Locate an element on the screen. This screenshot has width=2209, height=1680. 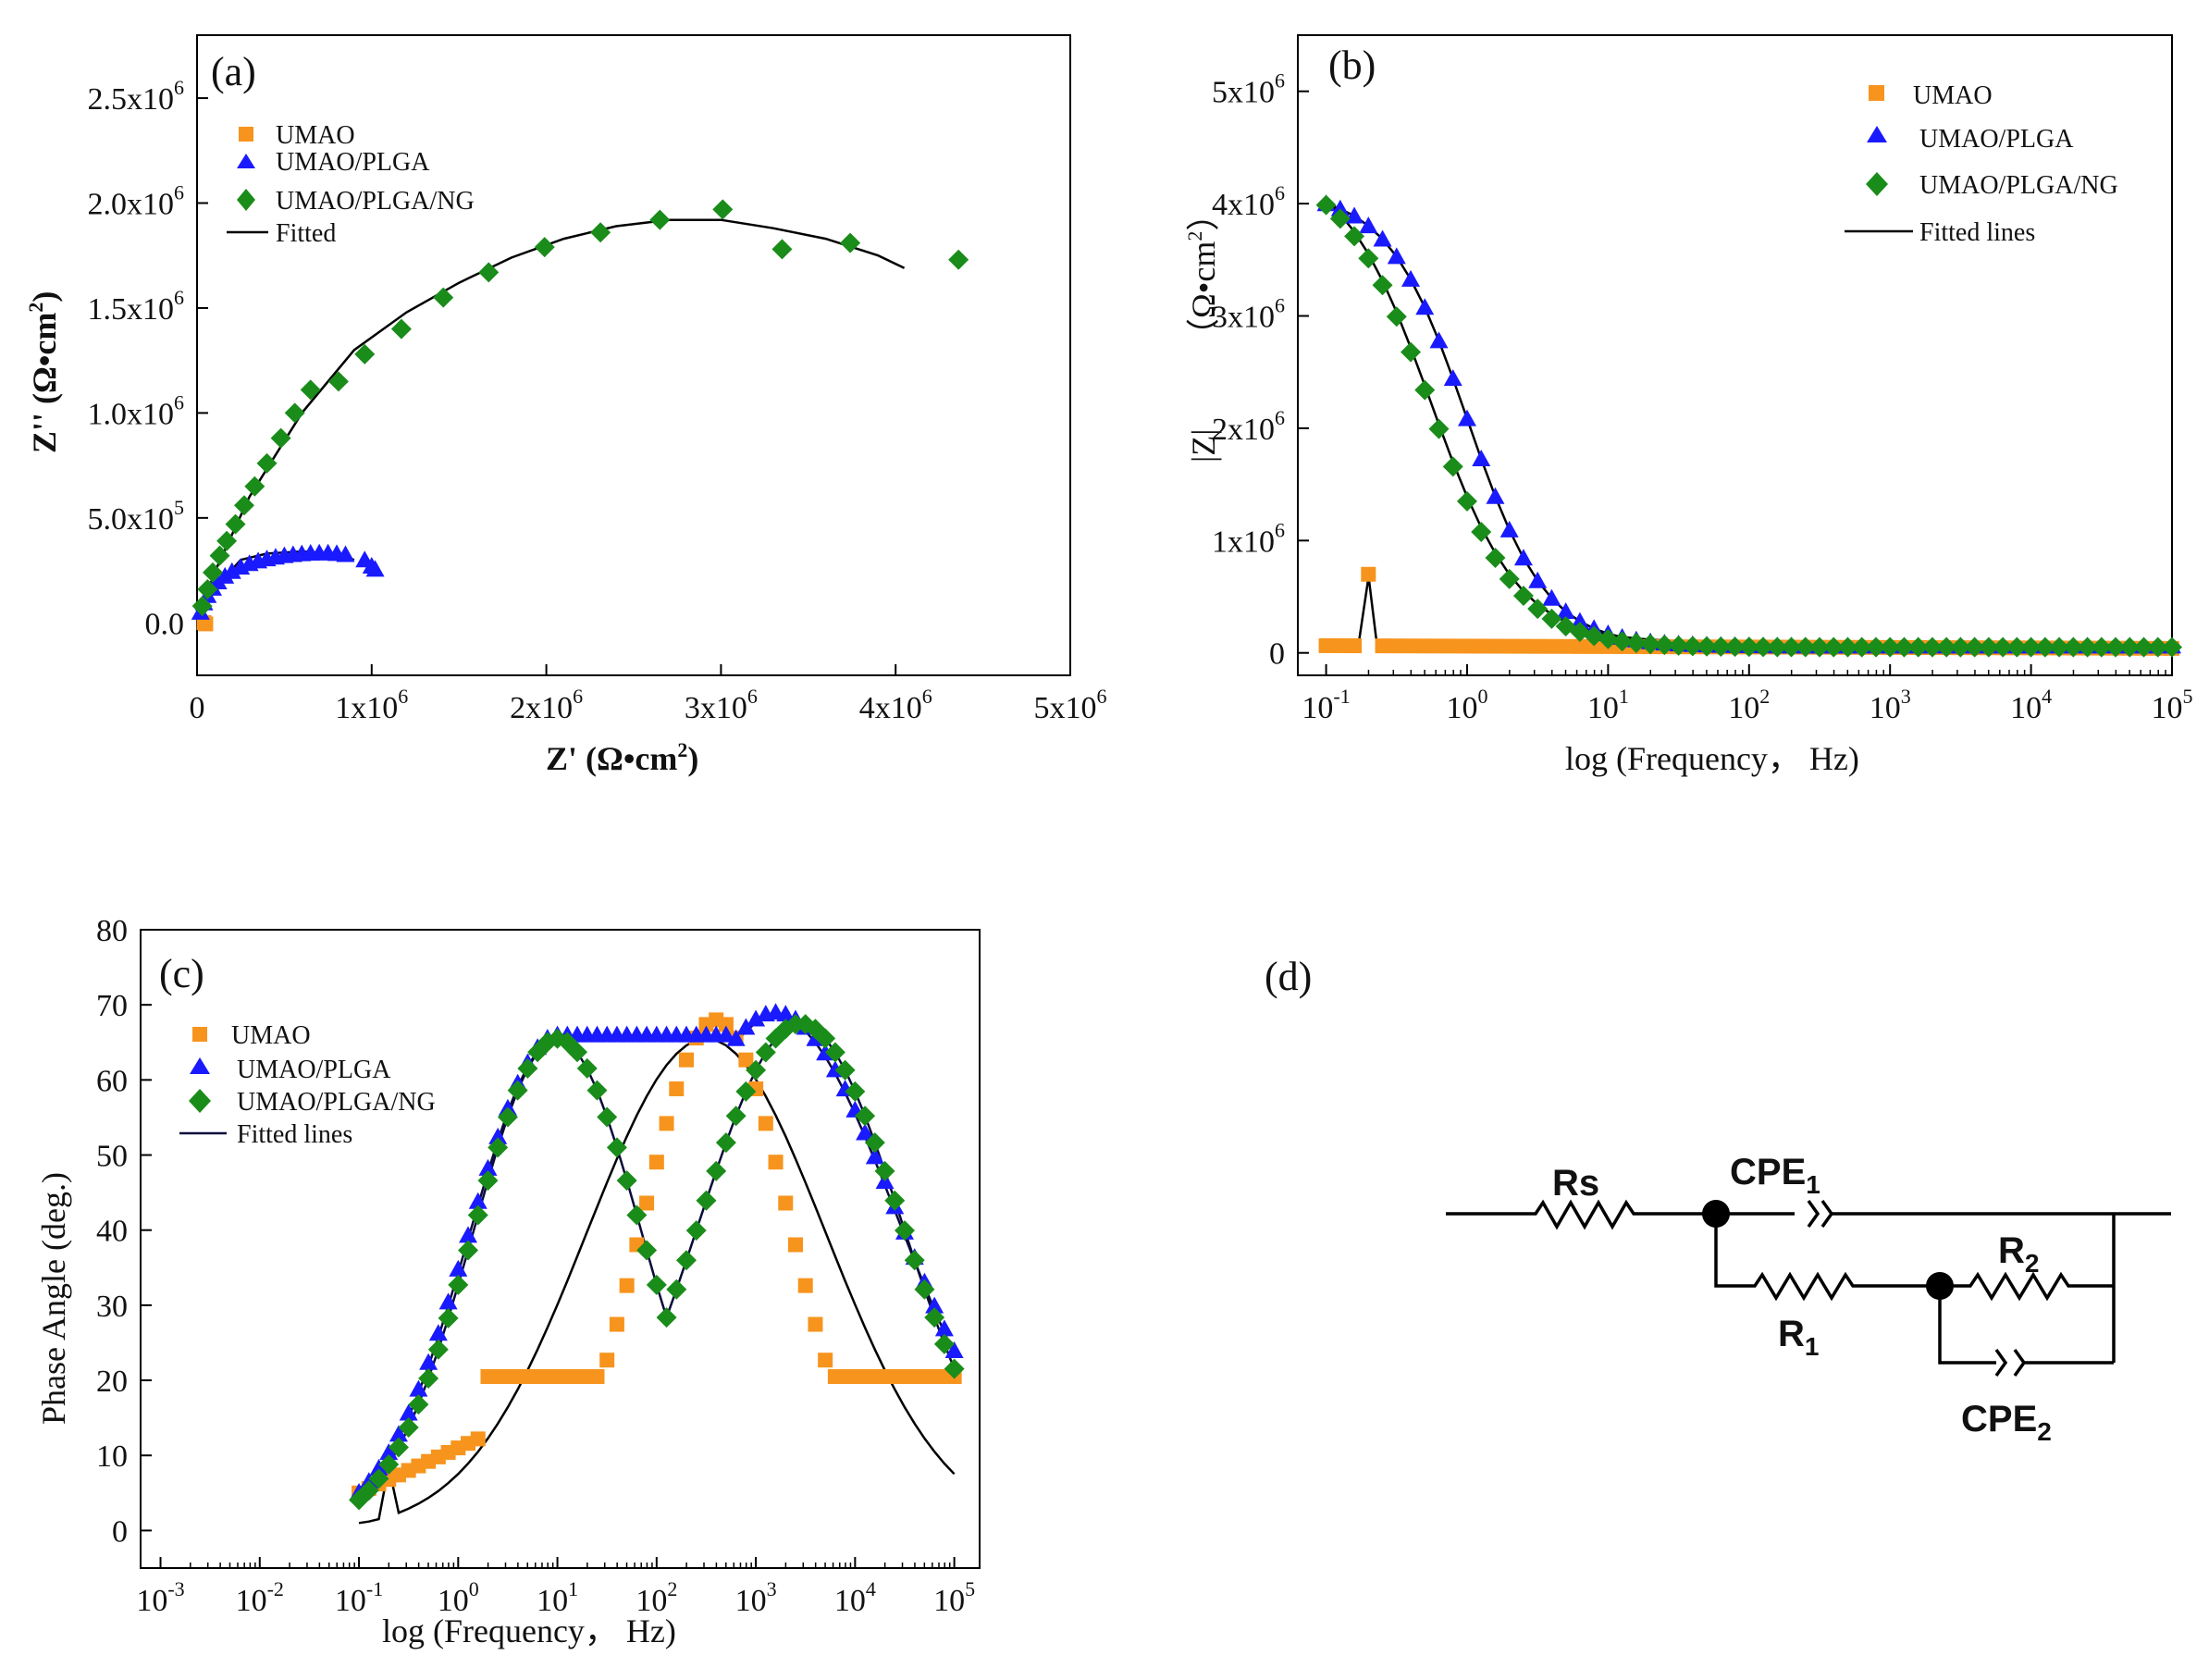
y-tick-label: 1.5x10⁶ is located at coordinates (136, 306).